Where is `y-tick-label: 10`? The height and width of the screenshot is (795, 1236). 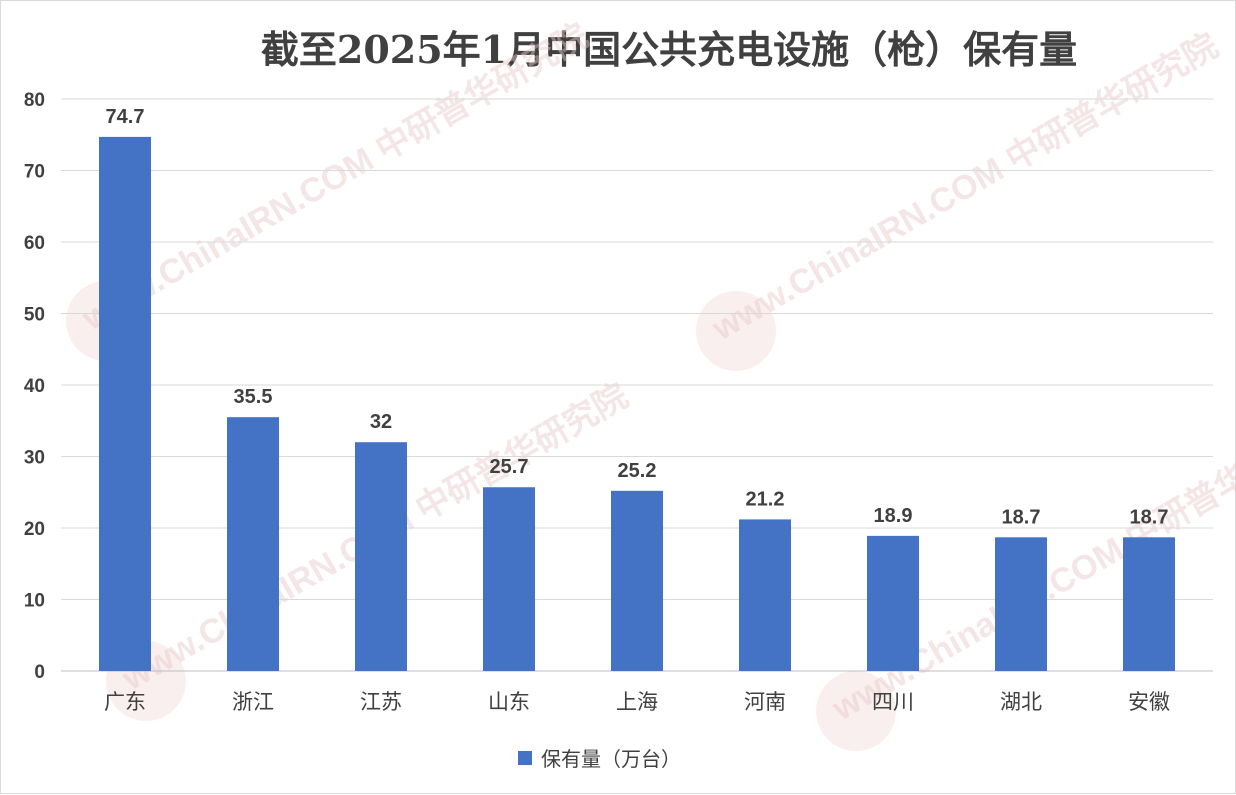
y-tick-label: 10 is located at coordinates (34, 601).